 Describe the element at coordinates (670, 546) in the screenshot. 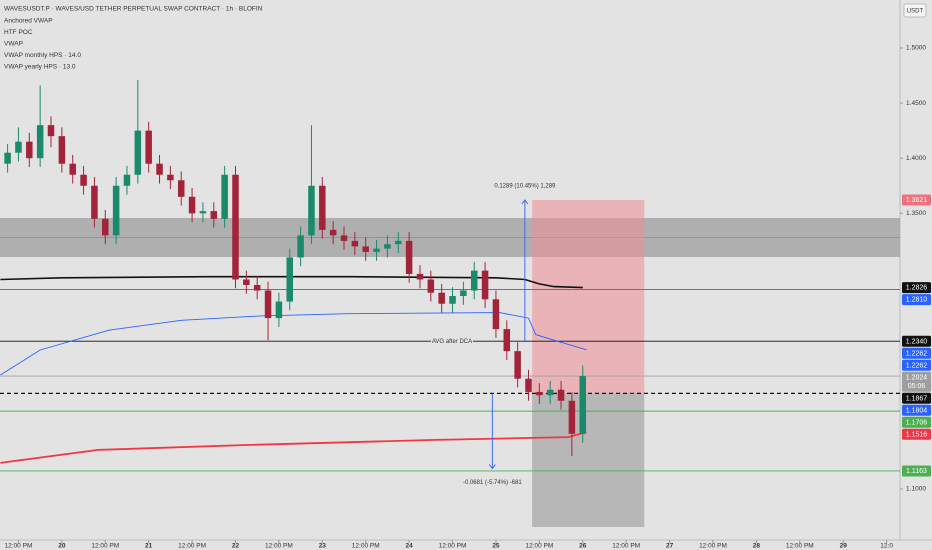

I see `x-tick-label: 27` at that location.